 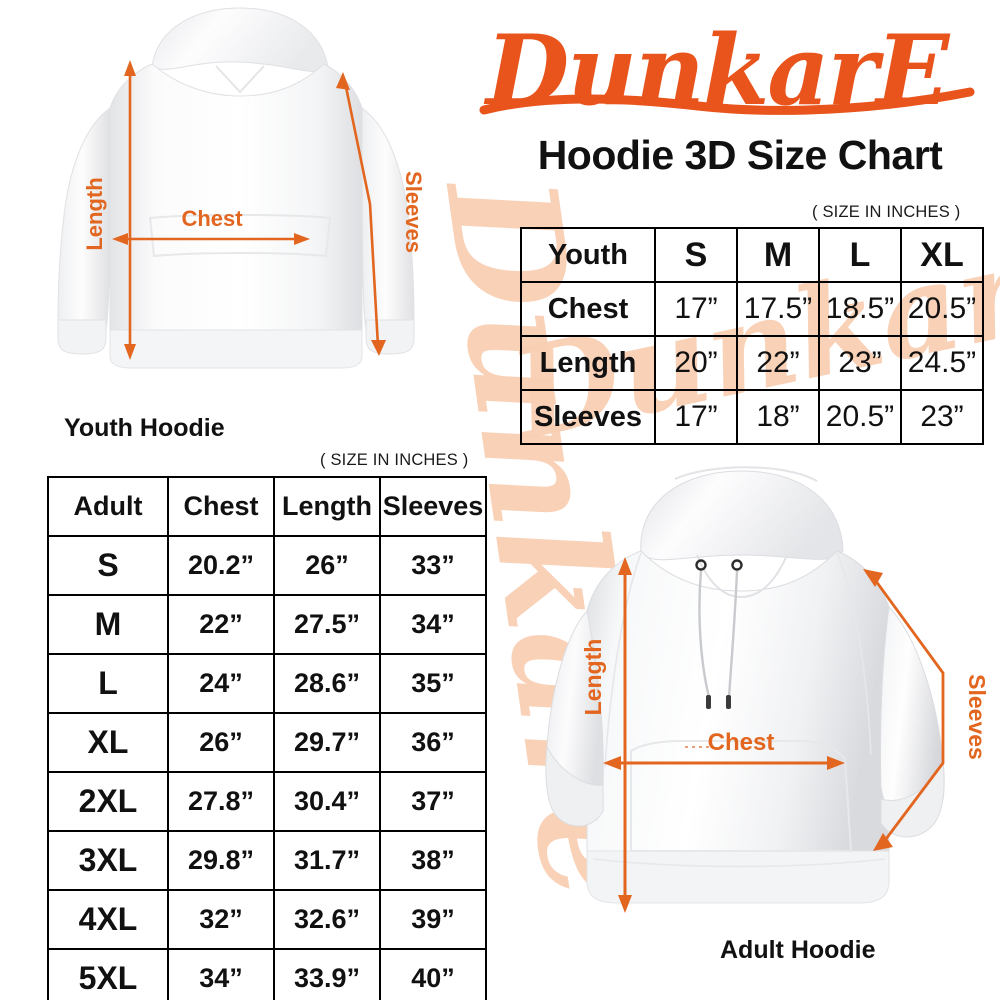 I want to click on youth-length-s: 20”, so click(x=696, y=363).